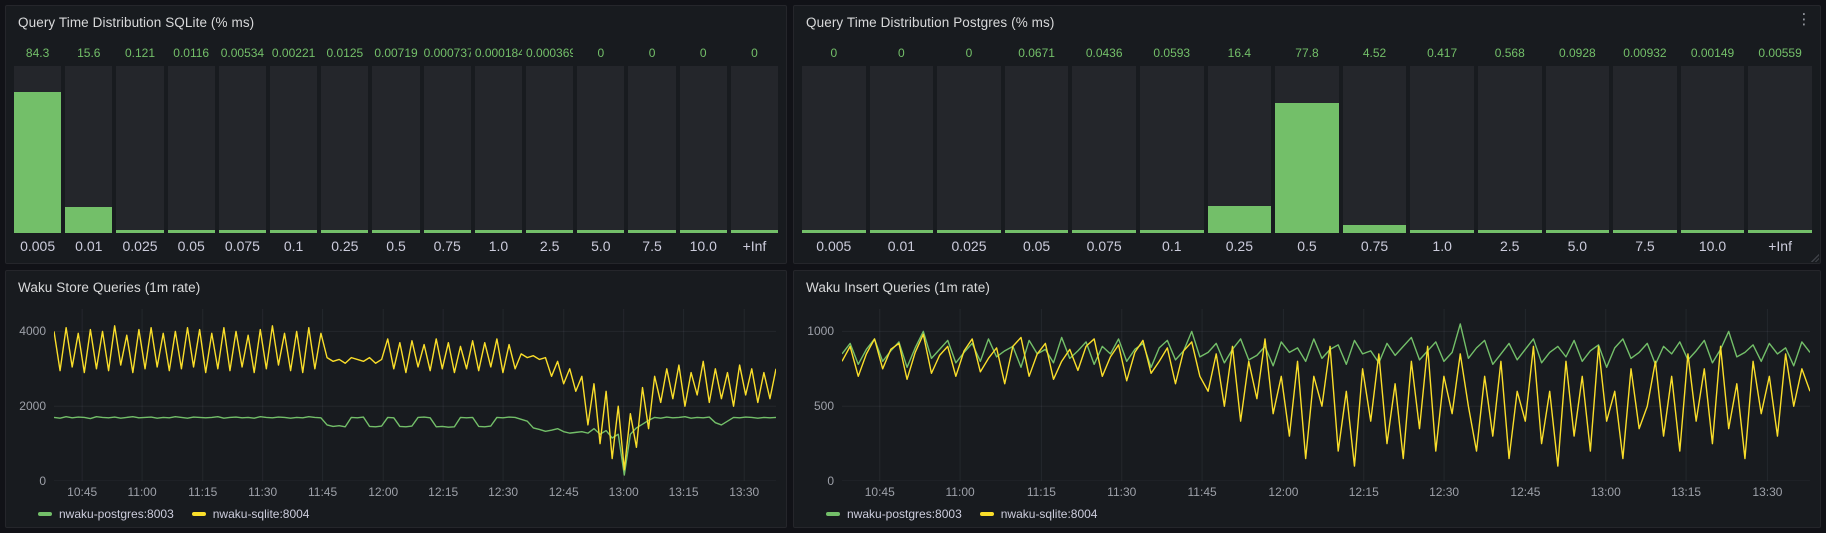  Describe the element at coordinates (1577, 246) in the screenshot. I see `bucket-label: 5.0` at that location.